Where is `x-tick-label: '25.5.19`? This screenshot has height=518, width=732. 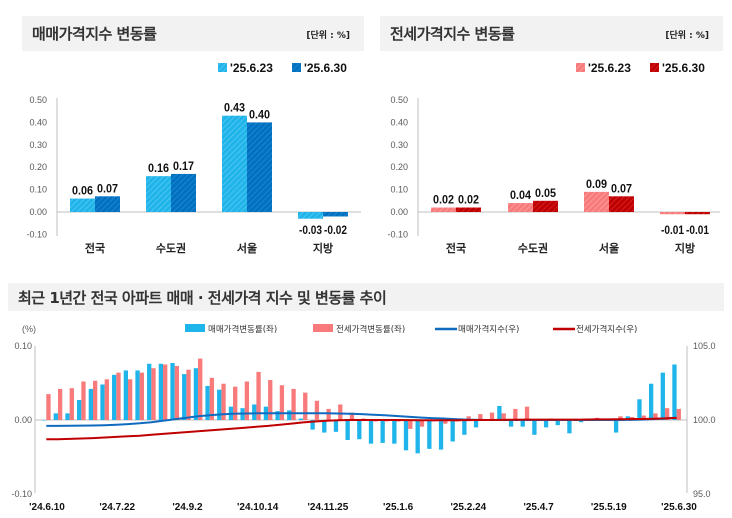 x-tick-label: '25.5.19 is located at coordinates (609, 507).